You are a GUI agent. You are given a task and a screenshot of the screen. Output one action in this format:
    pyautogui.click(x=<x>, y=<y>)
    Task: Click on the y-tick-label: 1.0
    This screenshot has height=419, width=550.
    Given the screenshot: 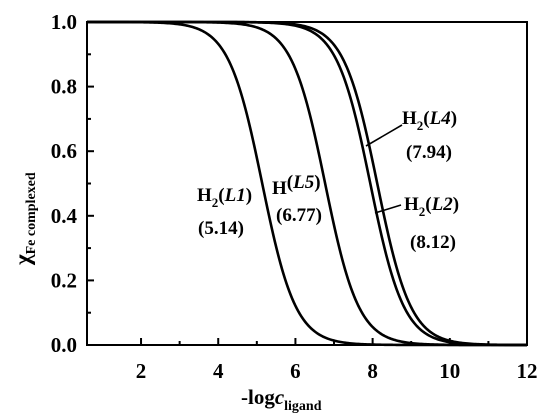 What is the action you would take?
    pyautogui.click(x=64, y=22)
    